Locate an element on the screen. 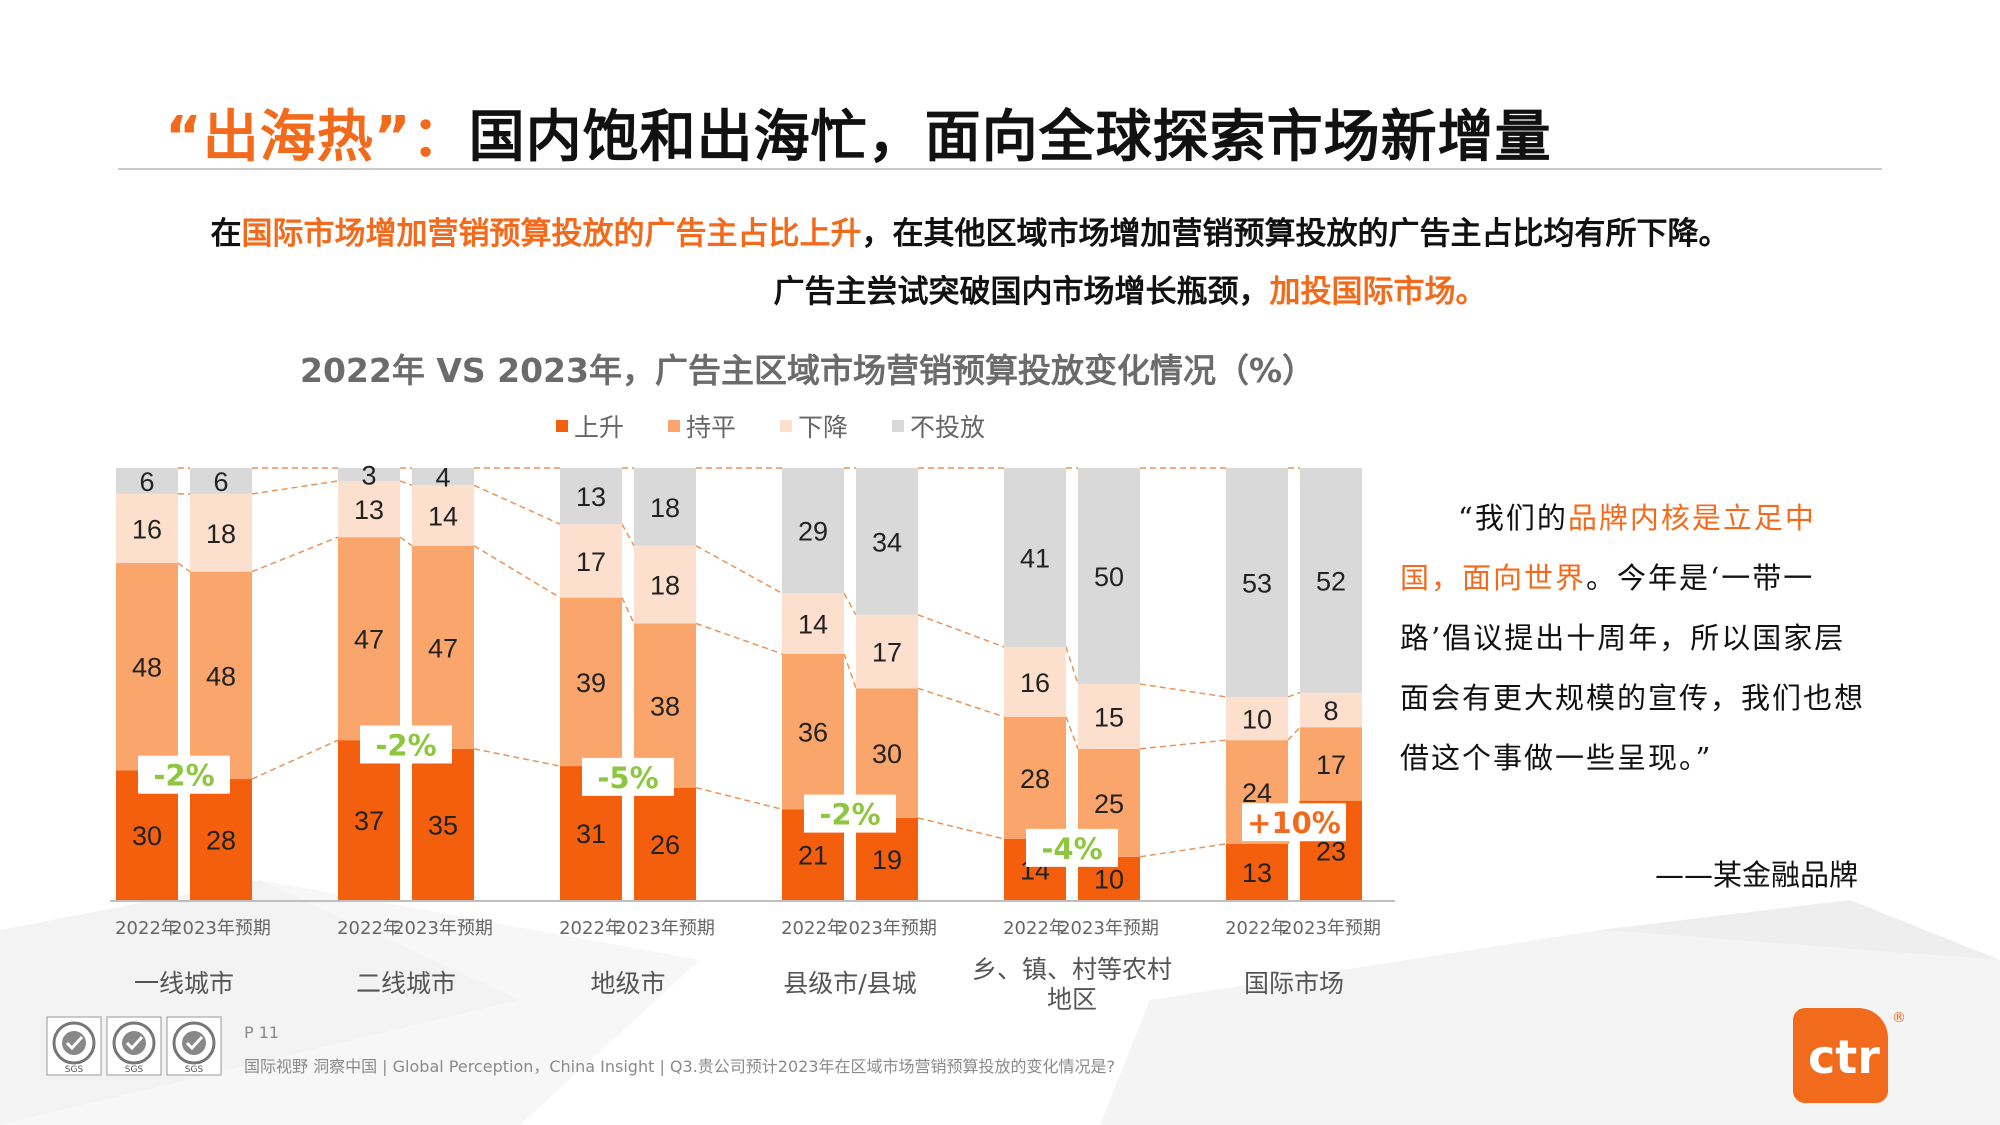 The image size is (2000, 1125). data-label: 35 is located at coordinates (443, 825).